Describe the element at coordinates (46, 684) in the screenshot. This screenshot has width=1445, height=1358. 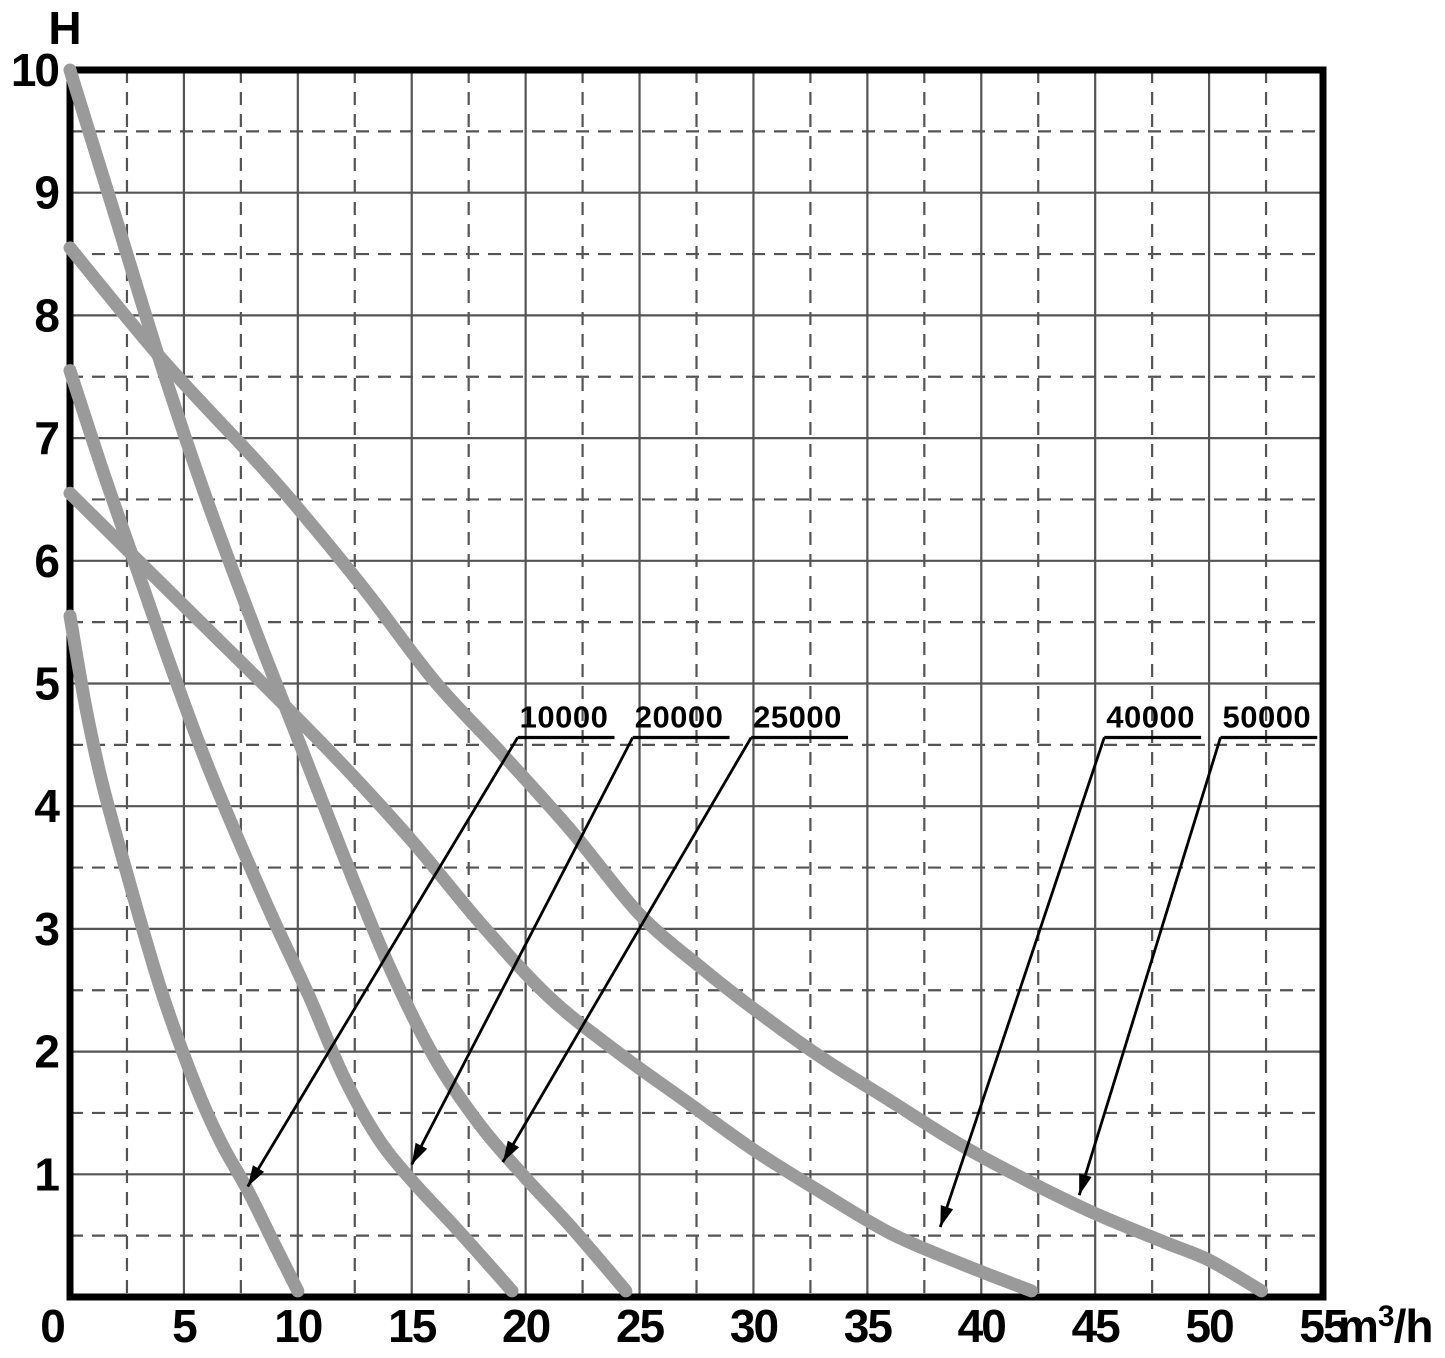
I see `y-tick-5: 5` at that location.